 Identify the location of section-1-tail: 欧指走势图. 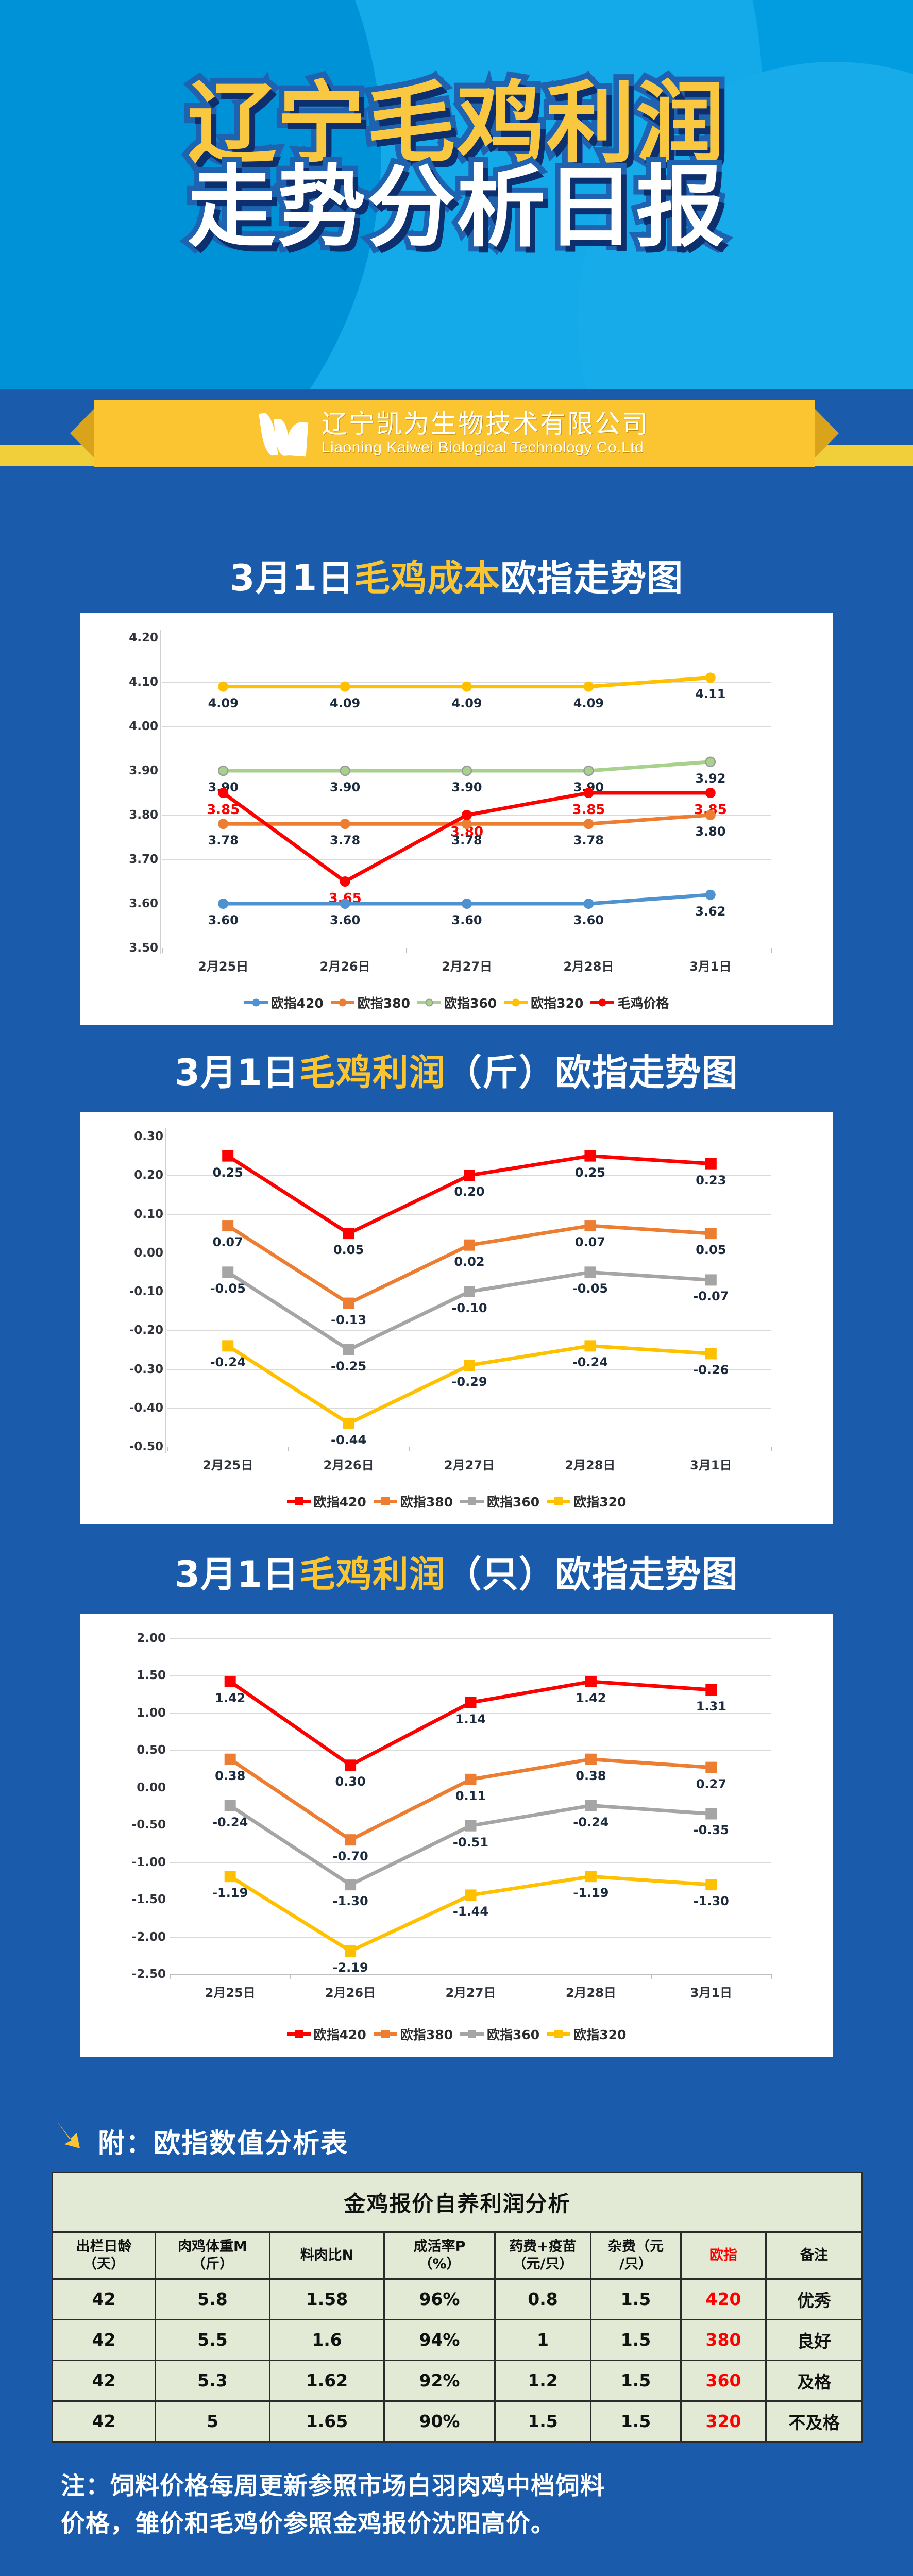
(592, 578).